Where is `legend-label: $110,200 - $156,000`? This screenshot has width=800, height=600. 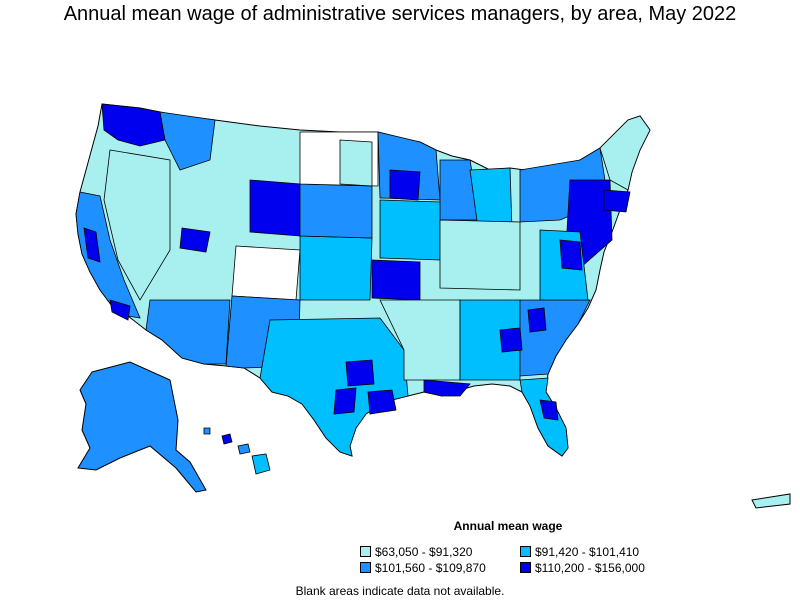
legend-label: $110,200 - $156,000 is located at coordinates (590, 568).